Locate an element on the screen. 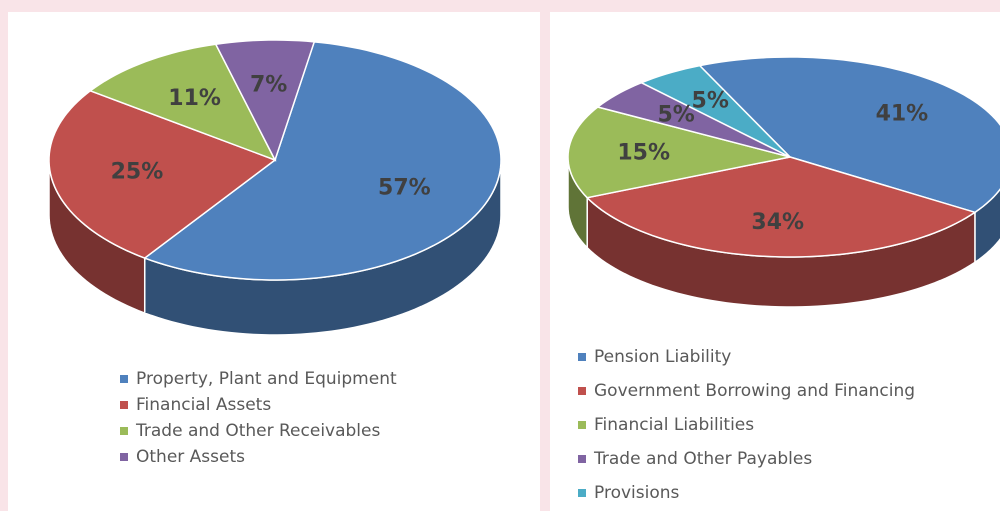 This screenshot has width=1000, height=511. data-label: 7% is located at coordinates (268, 85).